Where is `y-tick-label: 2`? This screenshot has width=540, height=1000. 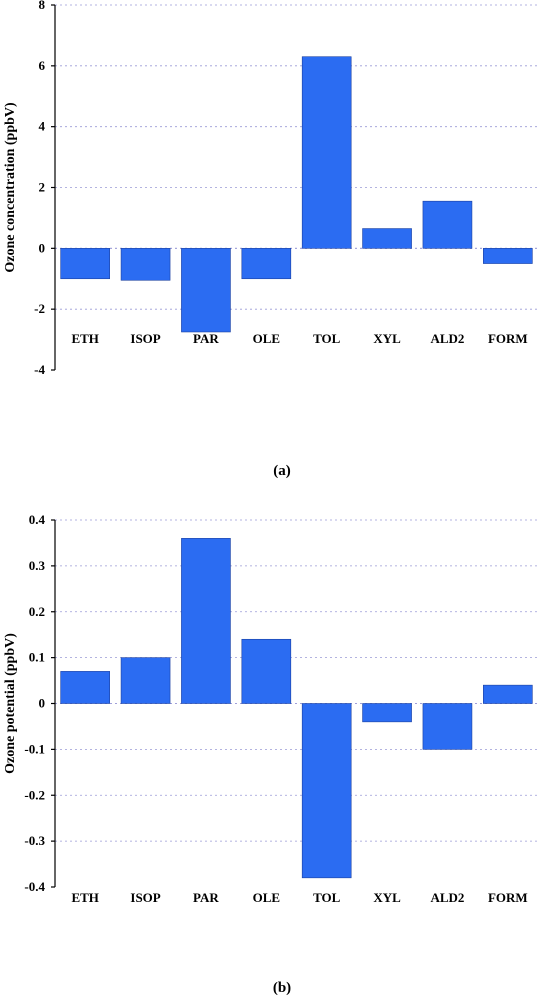
y-tick-label: 2 is located at coordinates (42, 187).